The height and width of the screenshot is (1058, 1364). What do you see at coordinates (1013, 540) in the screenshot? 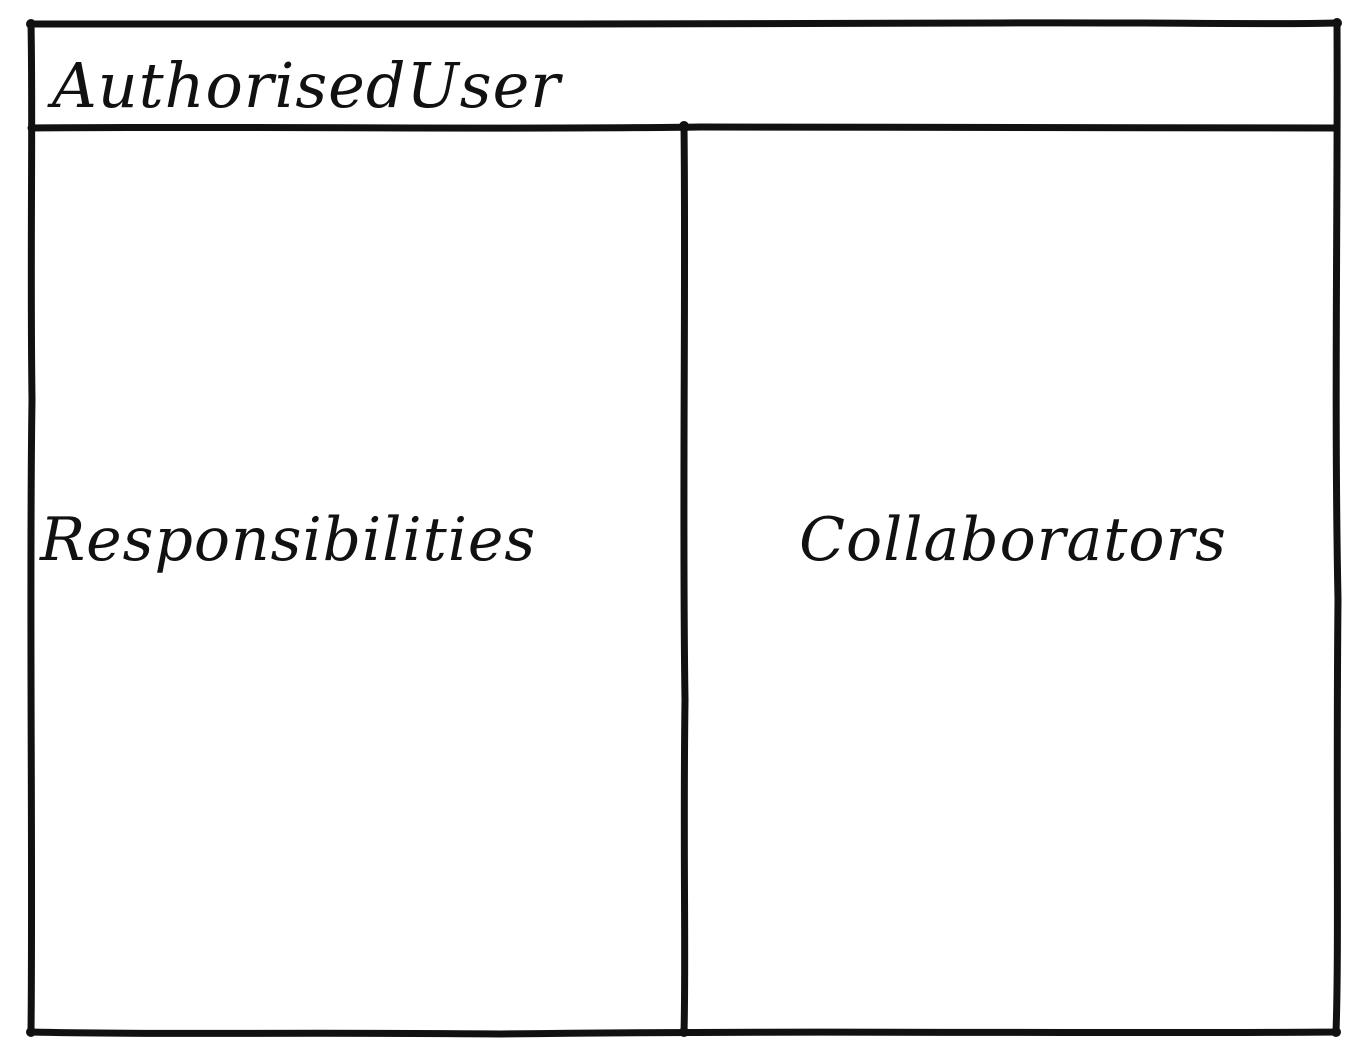
I see `collaborators-label: Collaborators` at bounding box center [1013, 540].